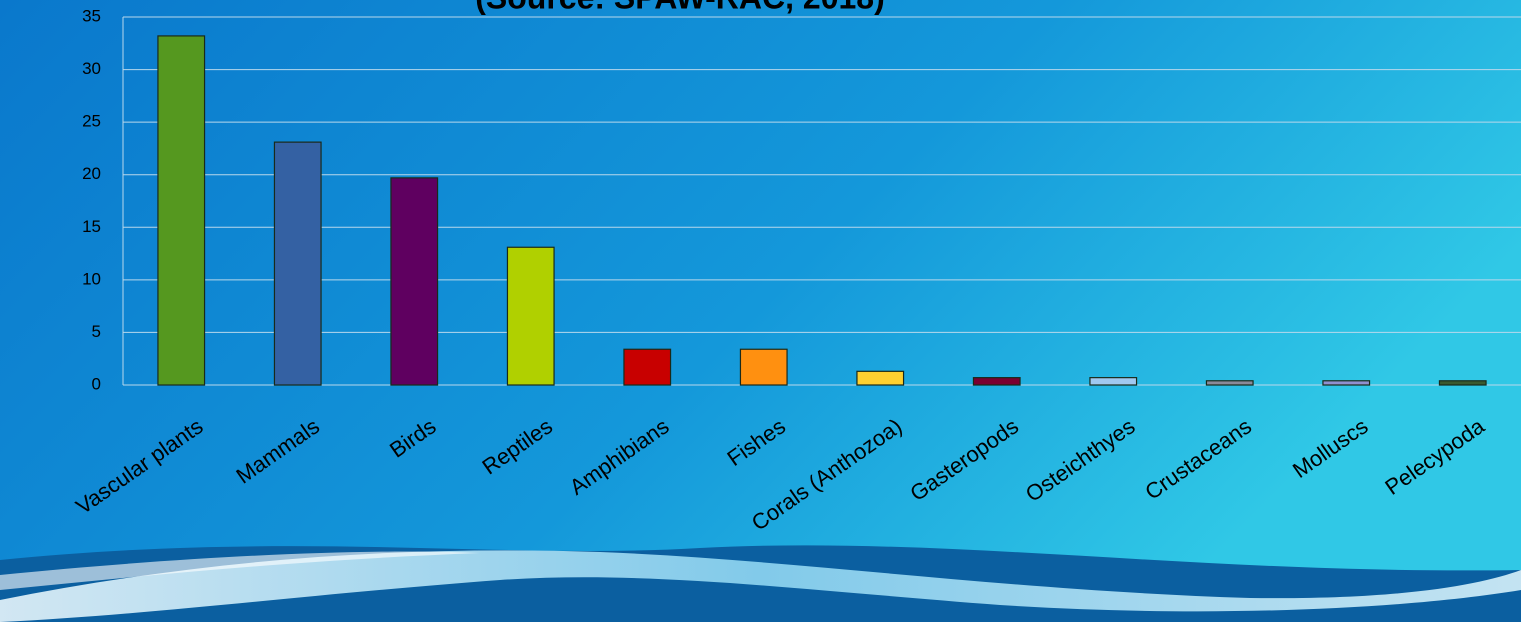 The height and width of the screenshot is (622, 1521). Describe the element at coordinates (240, 570) in the screenshot. I see `wave-highlight` at that location.